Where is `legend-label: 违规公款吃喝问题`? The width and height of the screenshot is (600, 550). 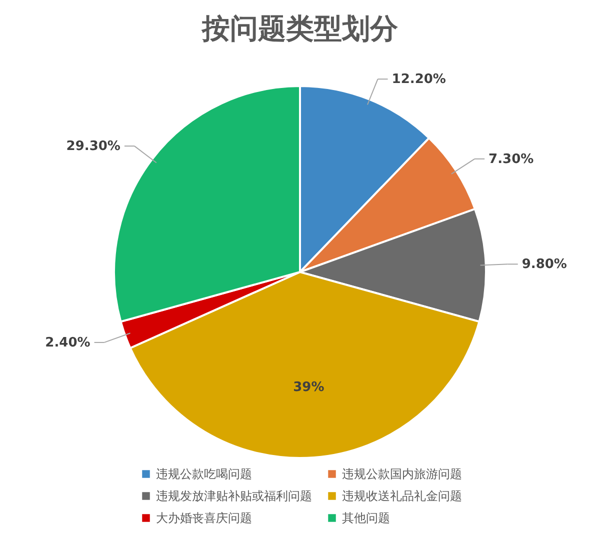
legend-label: 违规公款吃喝问题 is located at coordinates (204, 474).